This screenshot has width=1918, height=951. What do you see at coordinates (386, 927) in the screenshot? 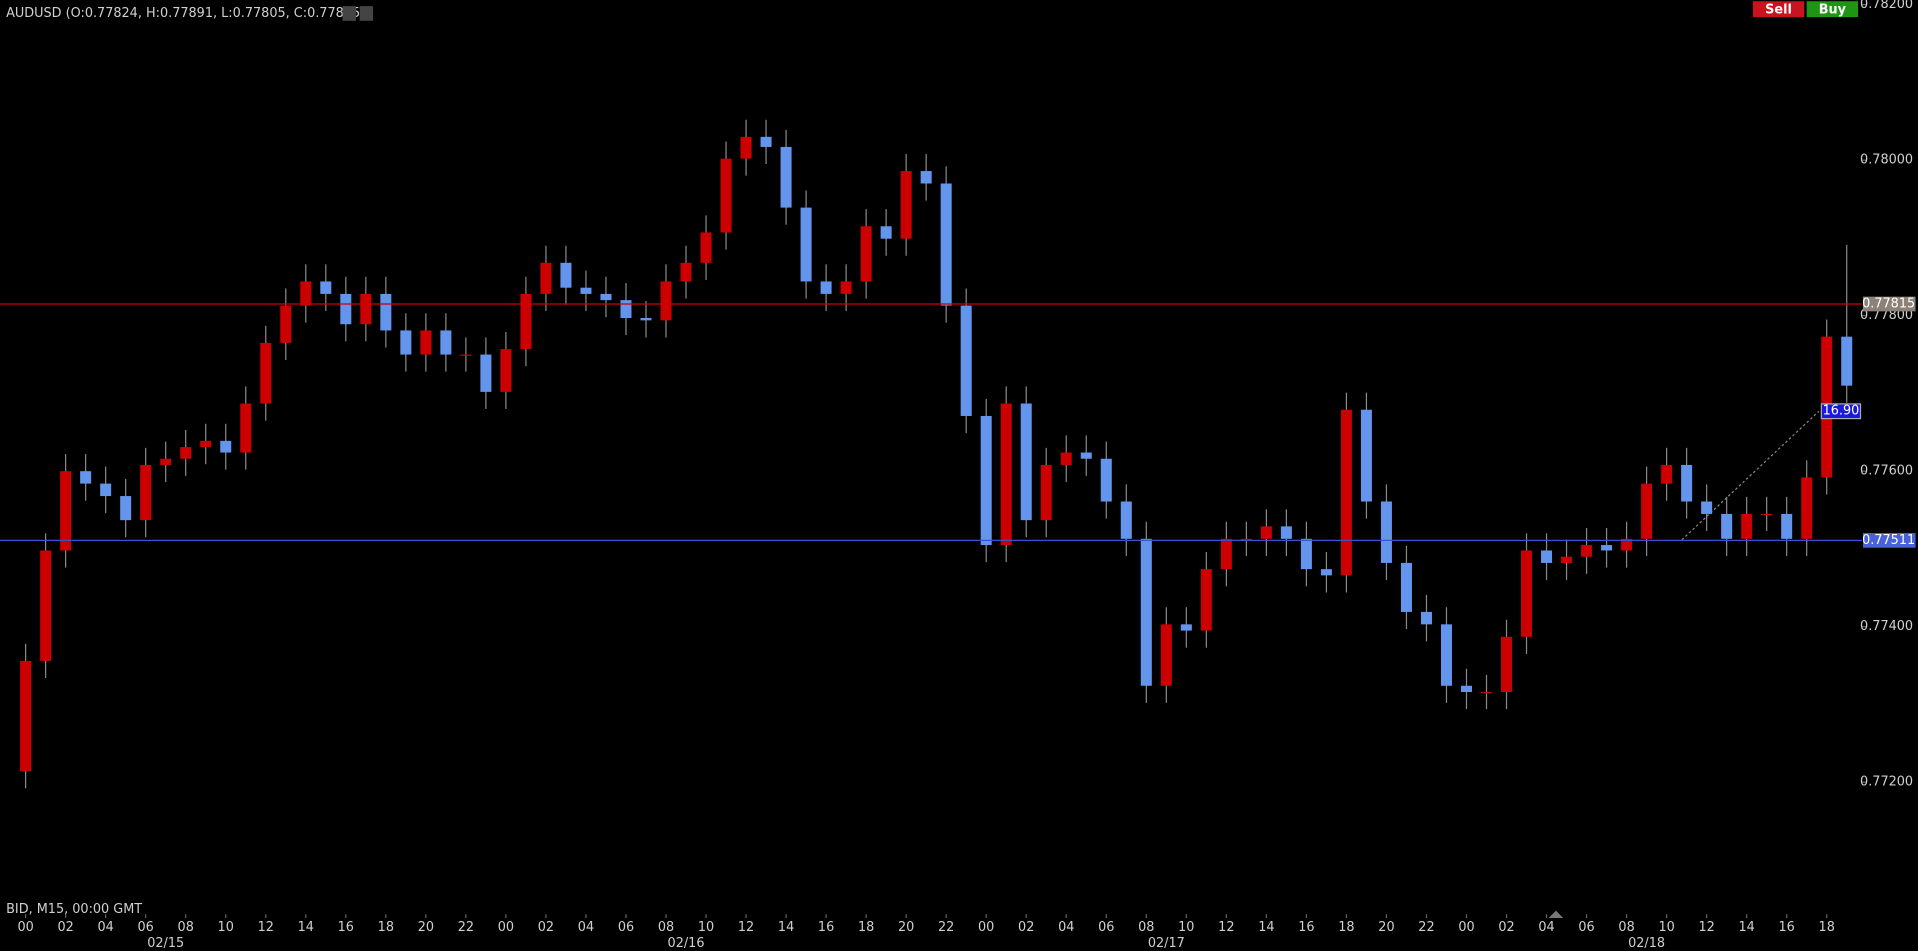
I see `x-tick-label: 18` at bounding box center [386, 927].